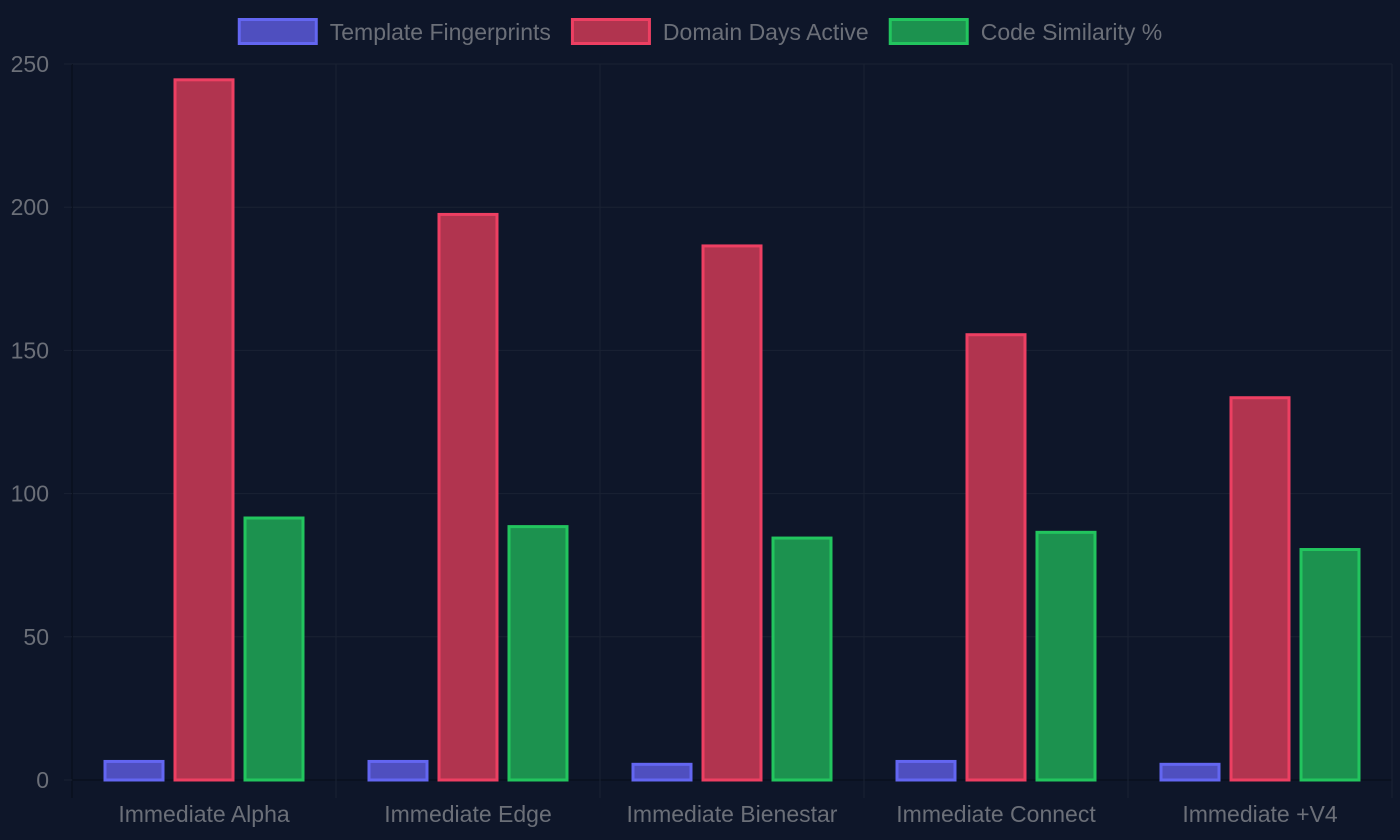  What do you see at coordinates (926, 770) in the screenshot?
I see `bar-template-fingerprints-immediate-connect` at bounding box center [926, 770].